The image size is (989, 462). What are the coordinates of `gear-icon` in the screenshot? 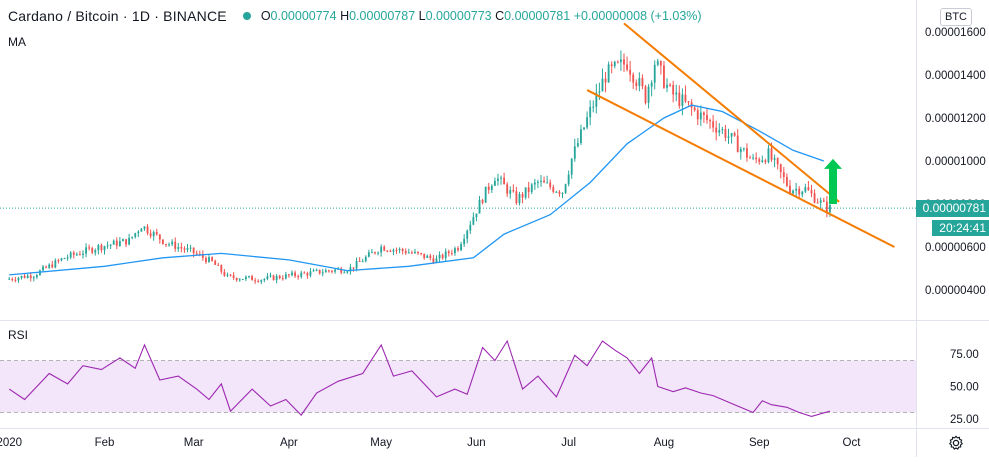 It's located at (956, 443).